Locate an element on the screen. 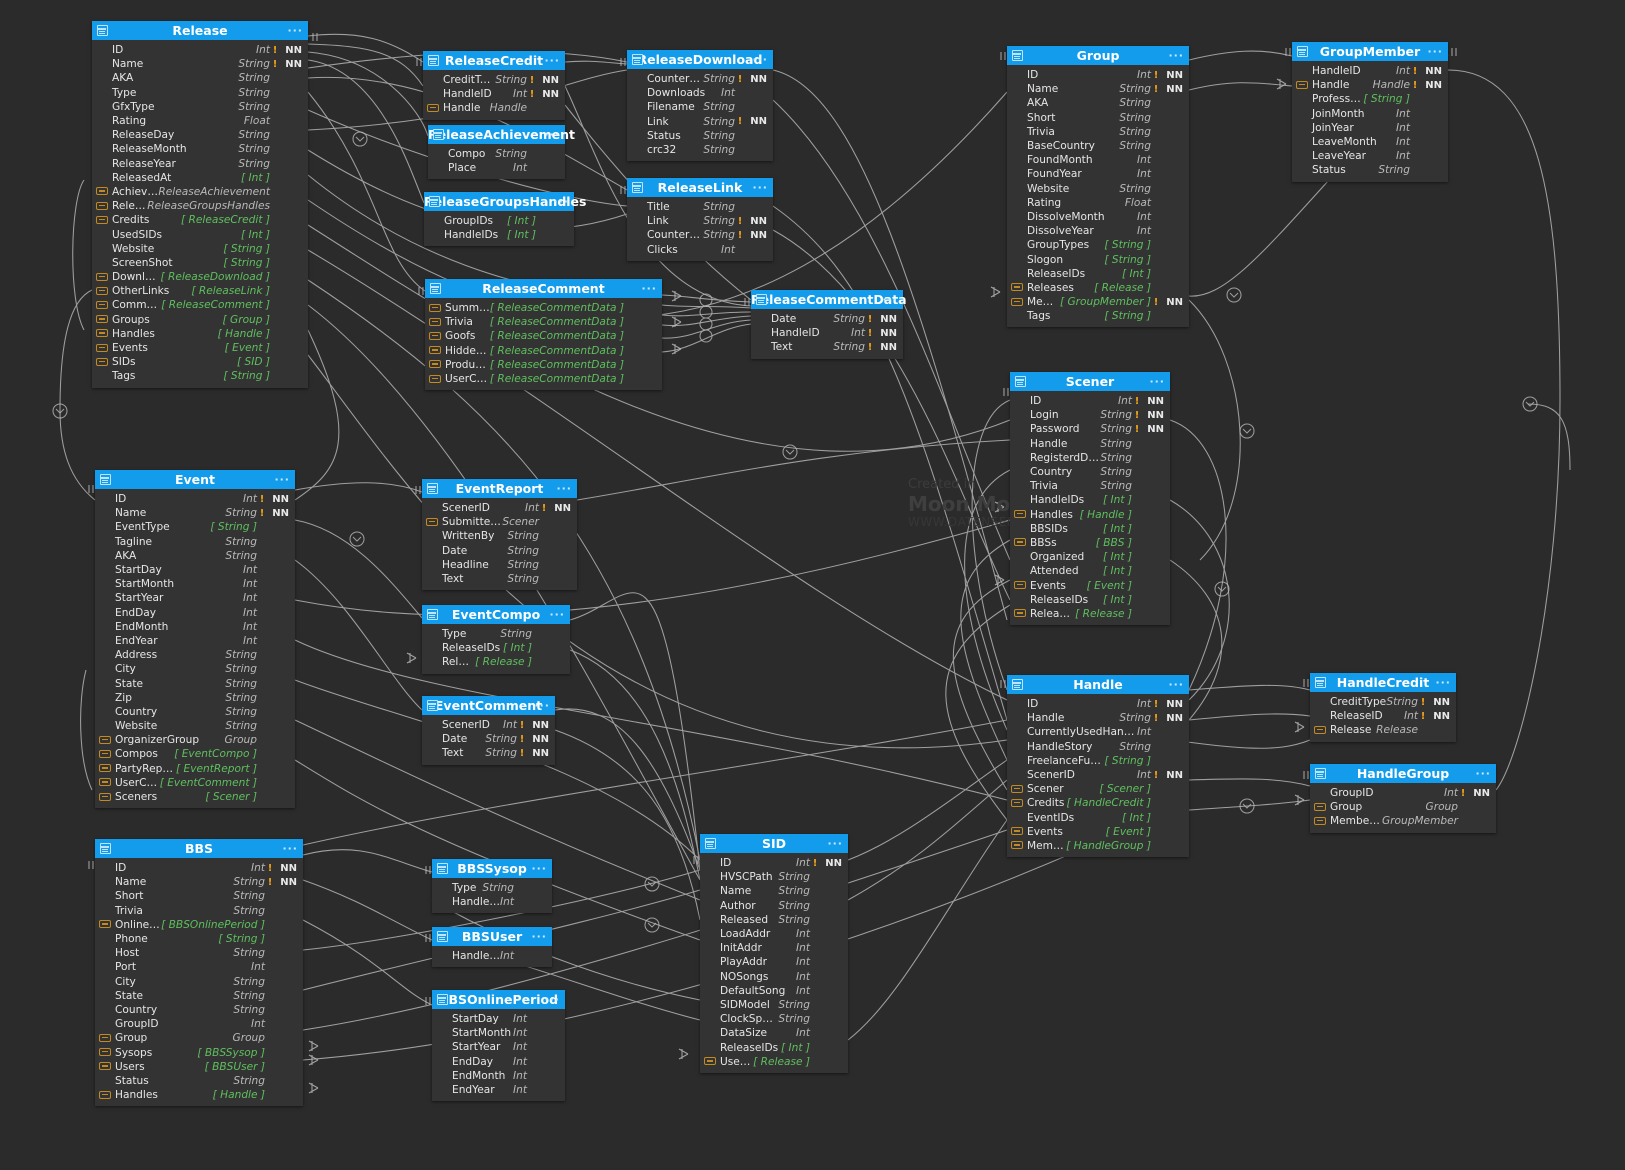 The width and height of the screenshot is (1625, 1170). field-row: Events [ Event ] is located at coordinates (1090, 585).